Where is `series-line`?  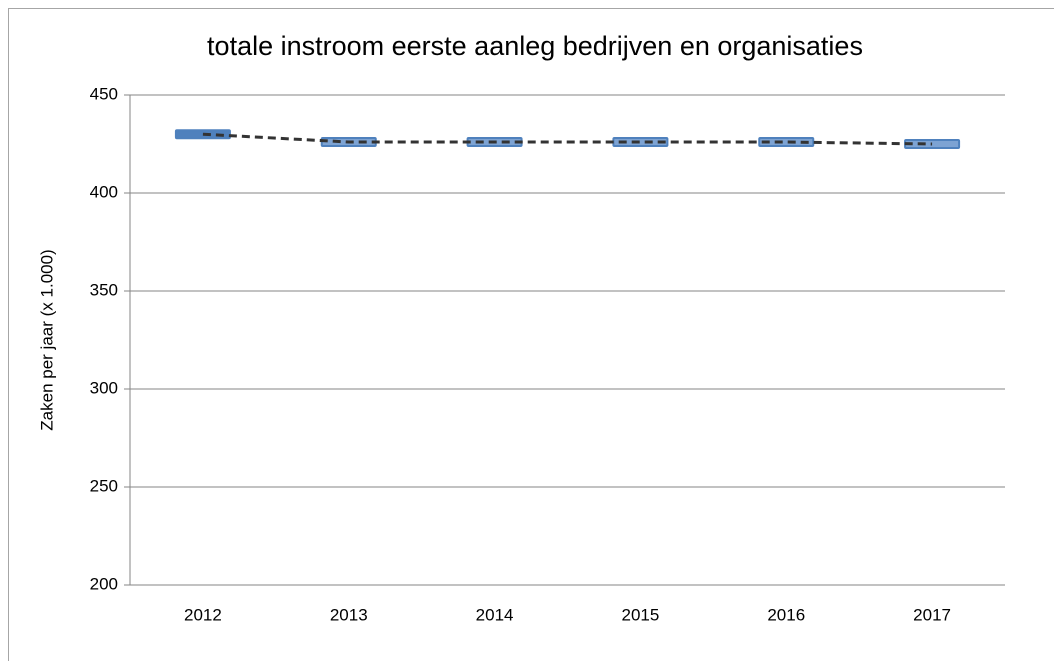 series-line is located at coordinates (567, 139).